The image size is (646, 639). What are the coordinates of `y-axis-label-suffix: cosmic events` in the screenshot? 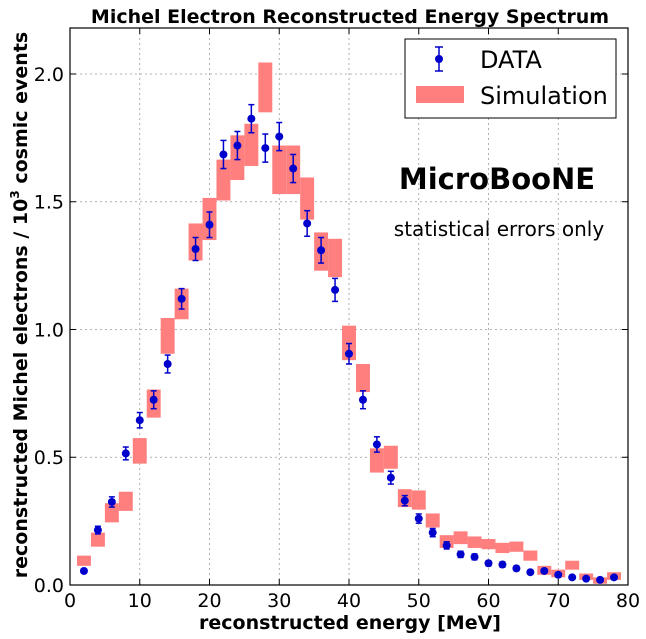 It's located at (21, 111).